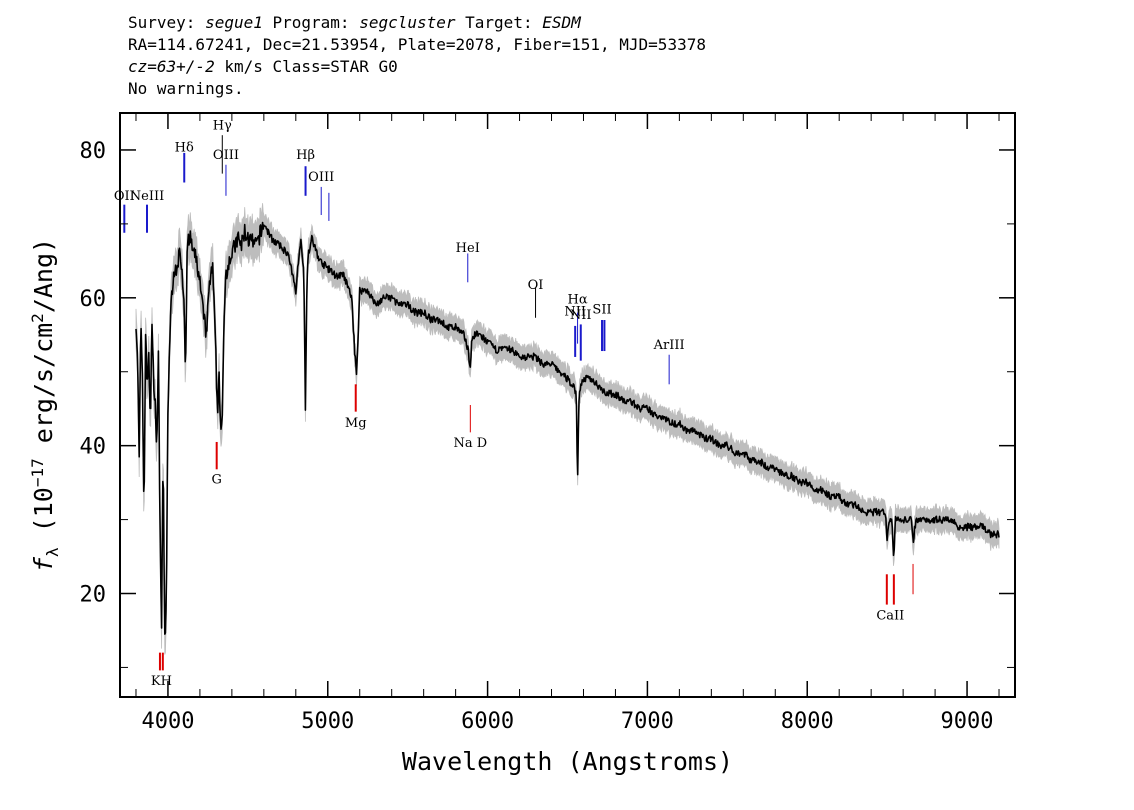  I want to click on emission-line-label: NeIII, so click(147, 196).